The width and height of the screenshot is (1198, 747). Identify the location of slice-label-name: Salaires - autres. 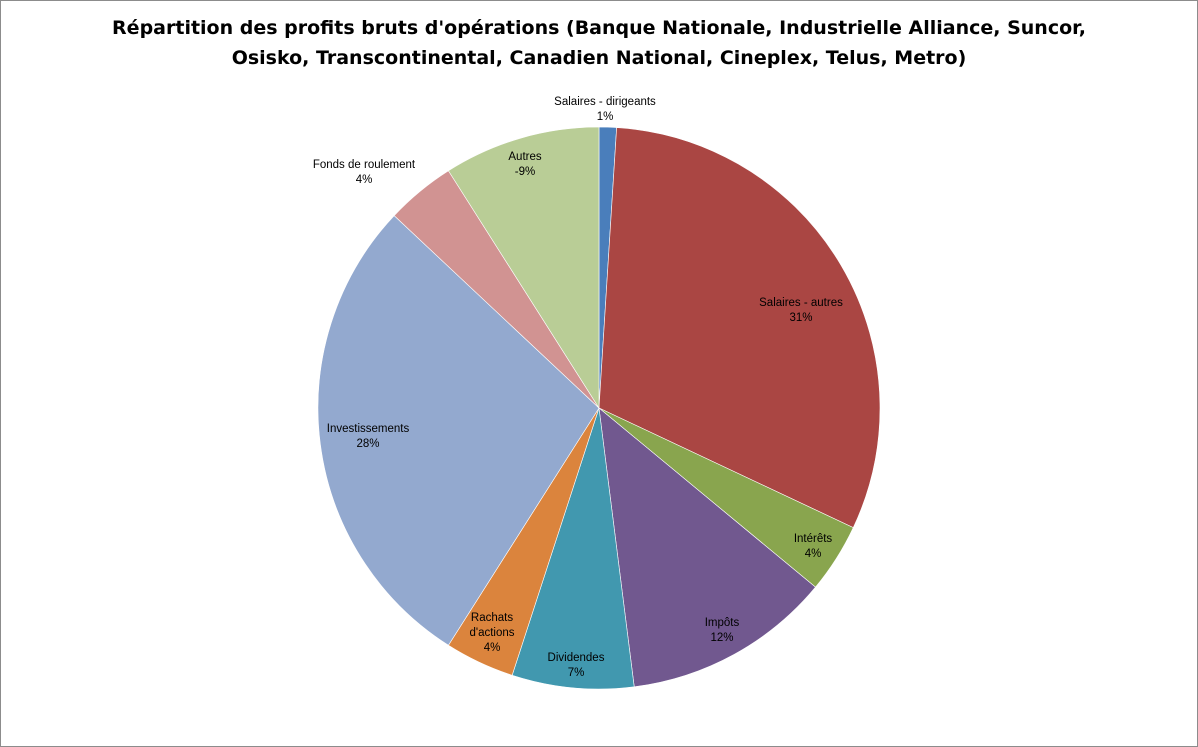
(801, 303).